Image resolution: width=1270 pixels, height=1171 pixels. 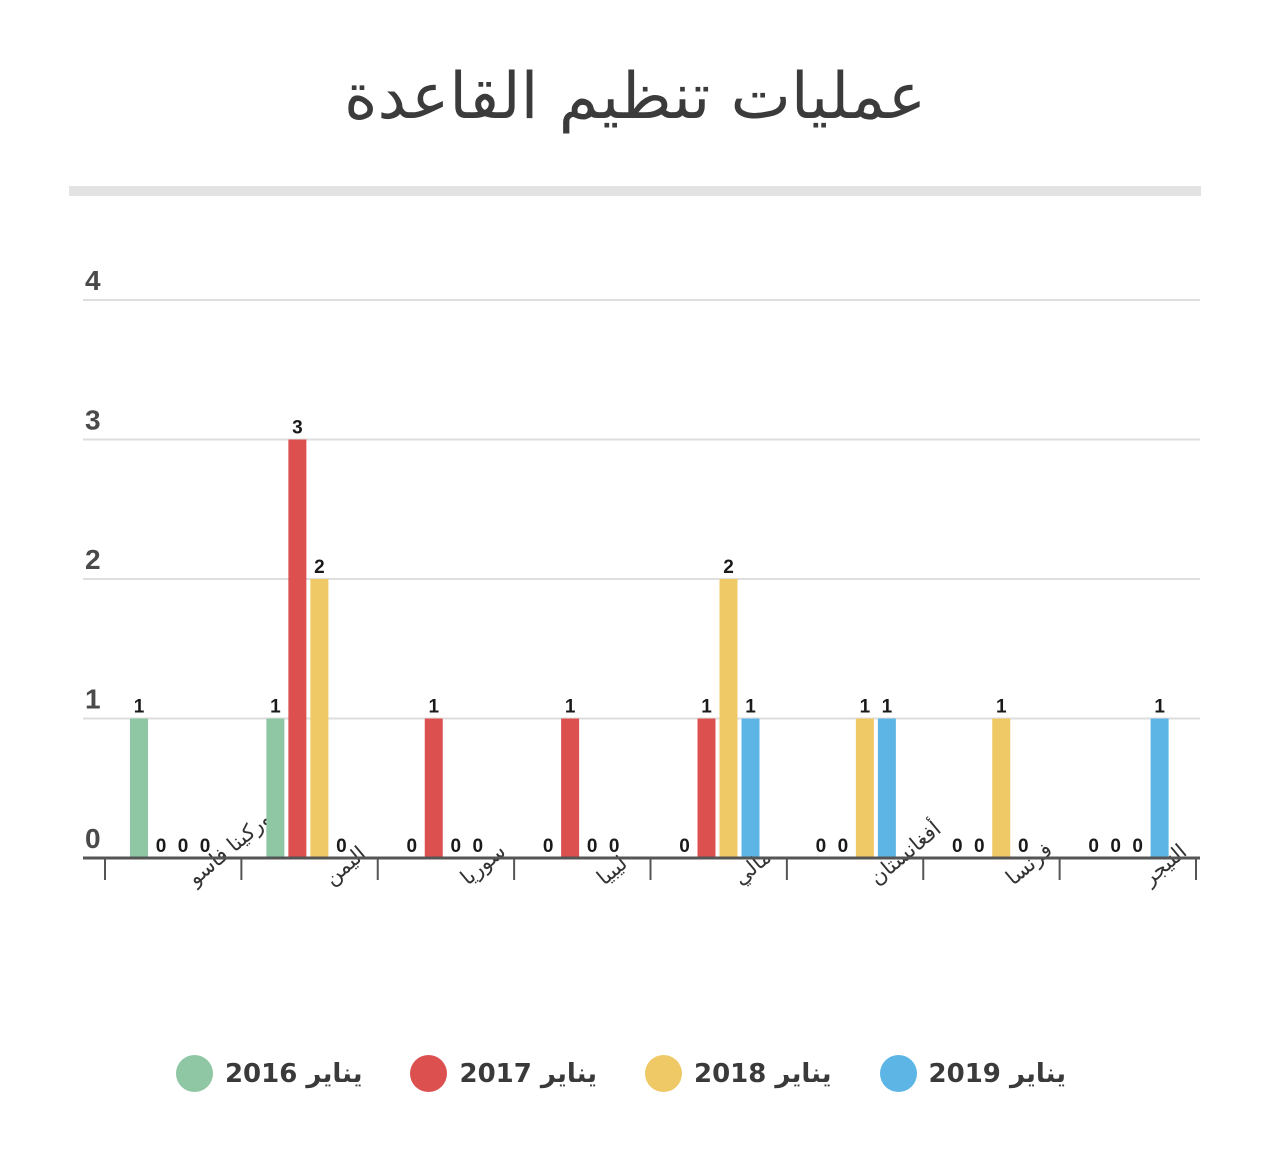 I want to click on legend: يناير 2016 يناير 2017 يناير 2018 يناير 2019, so click(x=635, y=1073).